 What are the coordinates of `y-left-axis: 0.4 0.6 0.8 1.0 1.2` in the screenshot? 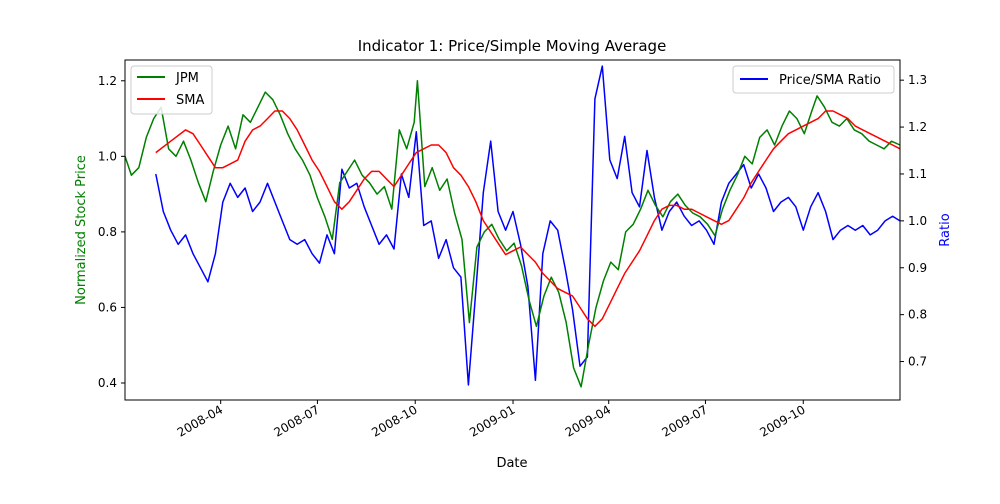 It's located at (111, 232).